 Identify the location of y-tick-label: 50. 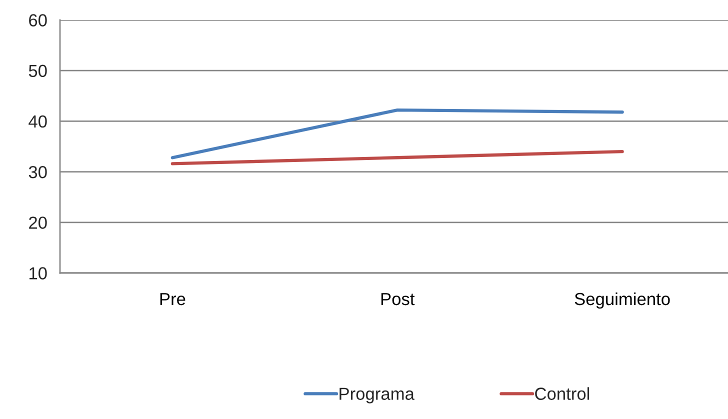
(37, 71).